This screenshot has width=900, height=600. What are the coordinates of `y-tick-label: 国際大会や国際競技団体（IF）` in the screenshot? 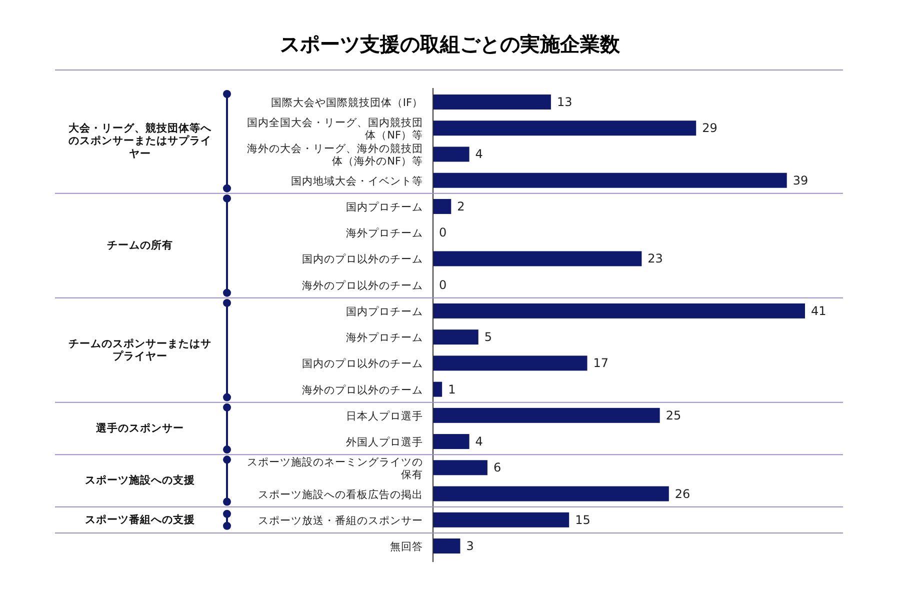 It's located at (346, 102).